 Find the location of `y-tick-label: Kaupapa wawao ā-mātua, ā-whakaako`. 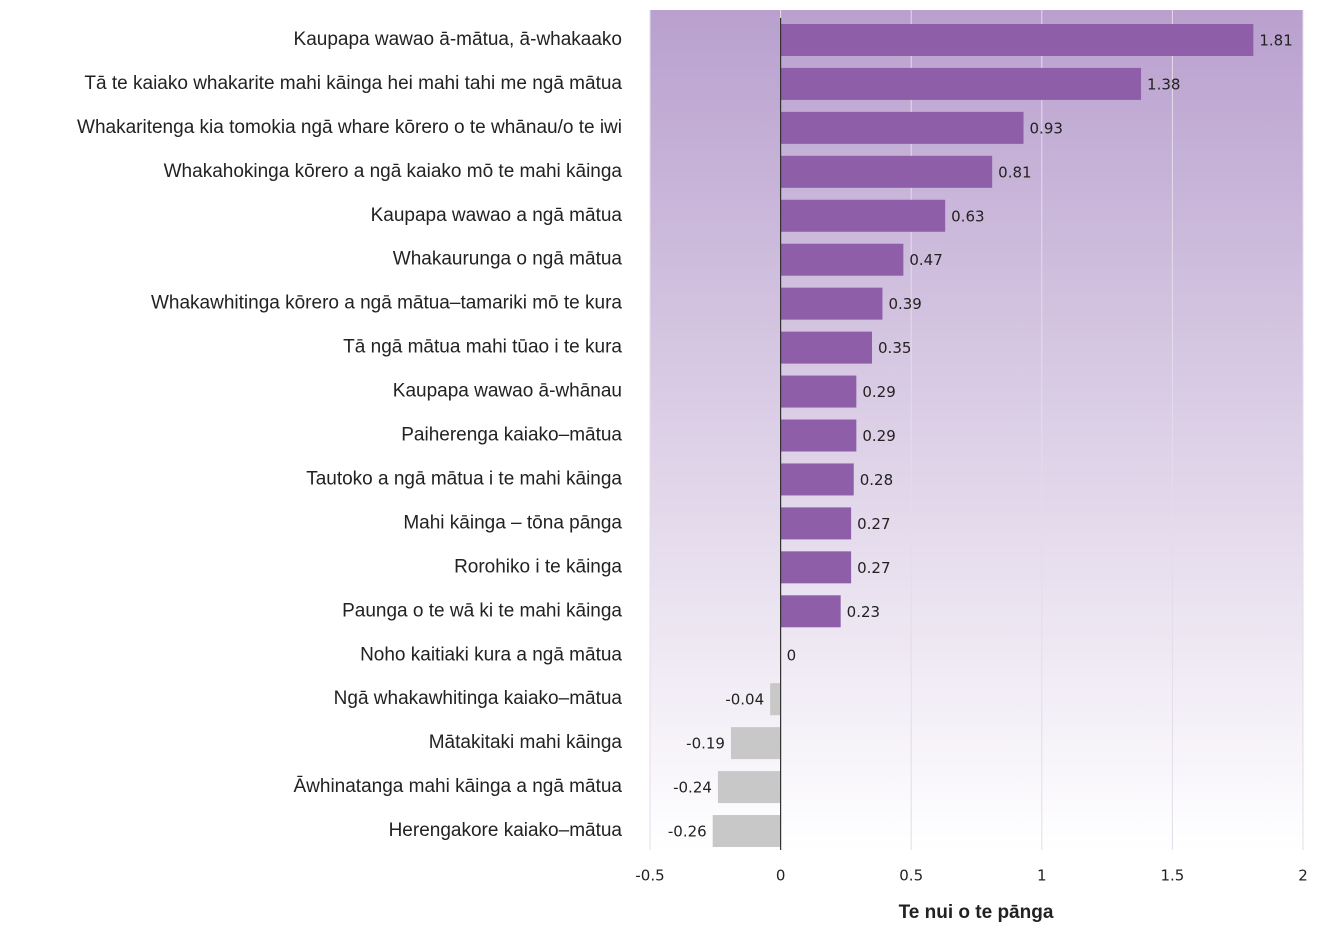

y-tick-label: Kaupapa wawao ā-mātua, ā-whakaako is located at coordinates (458, 39).